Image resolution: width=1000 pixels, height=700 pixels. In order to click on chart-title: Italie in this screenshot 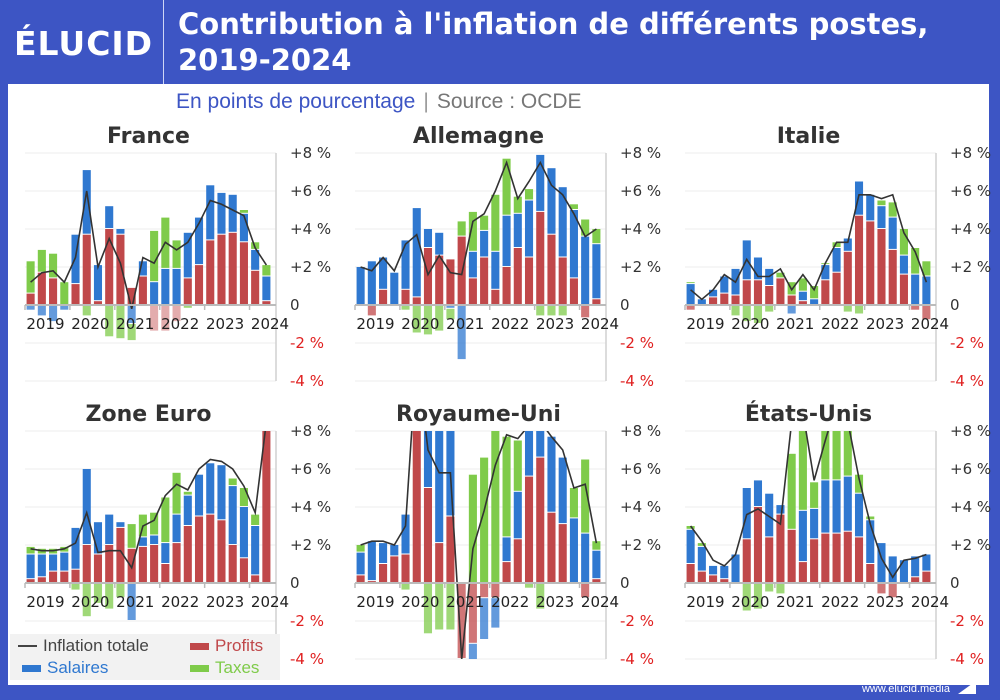, I will do `click(809, 136)`.